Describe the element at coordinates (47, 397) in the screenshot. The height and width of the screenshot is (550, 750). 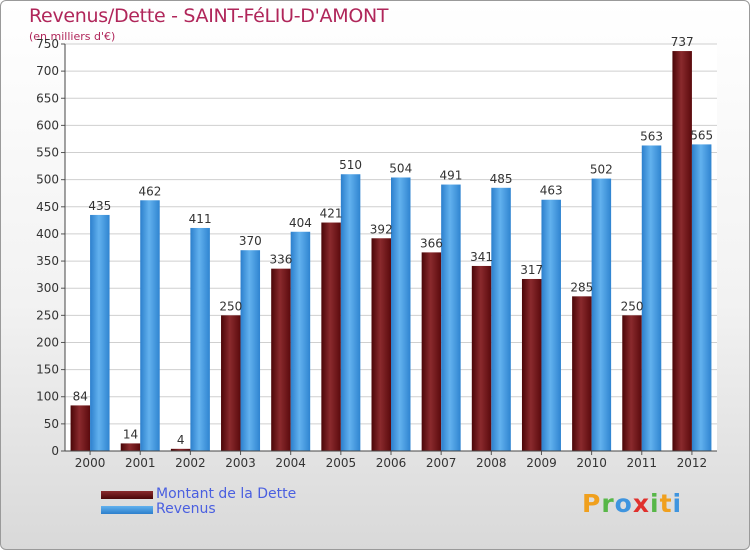
I see `y-tick-label: 100` at that location.